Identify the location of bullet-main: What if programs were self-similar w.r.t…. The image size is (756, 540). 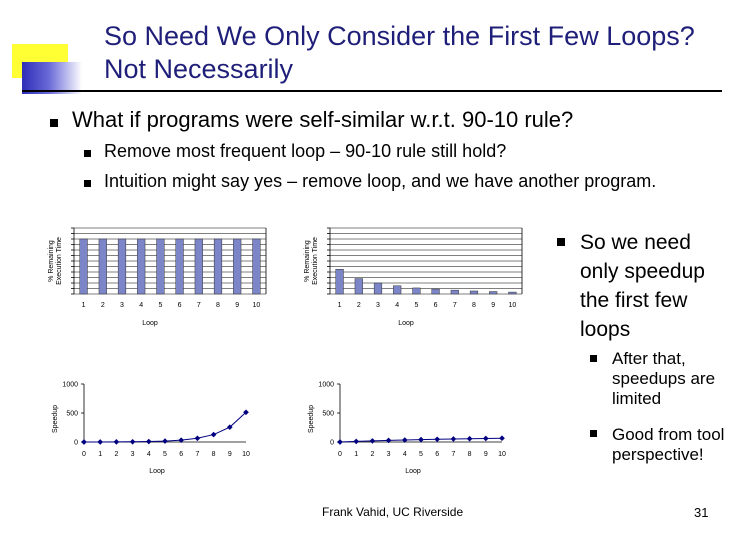
(323, 119).